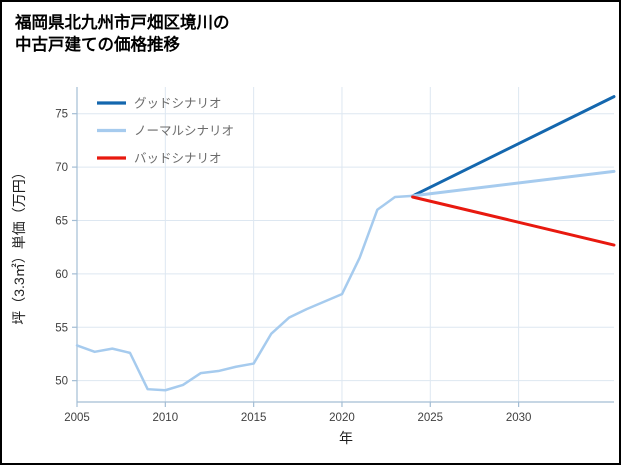  Describe the element at coordinates (98, 44) in the screenshot. I see `chart-title-line2: 中古戸建ての価格推移` at that location.